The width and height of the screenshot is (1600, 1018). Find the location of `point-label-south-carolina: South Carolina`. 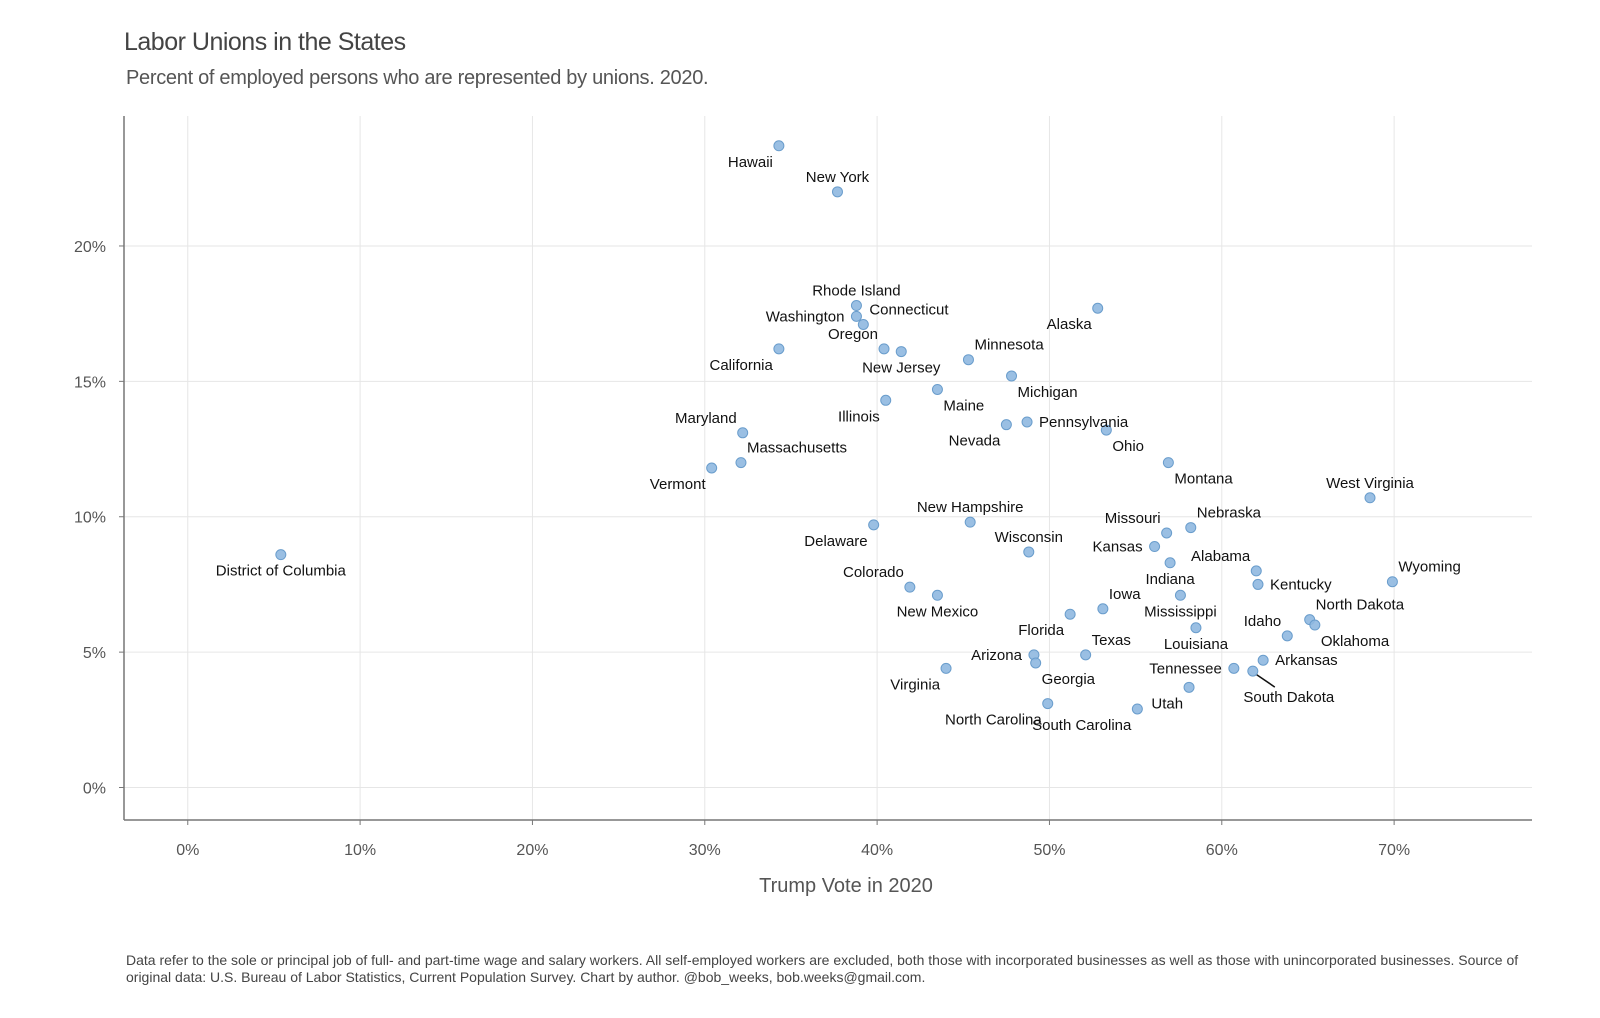

point-label-south-carolina: South Carolina is located at coordinates (1082, 725).